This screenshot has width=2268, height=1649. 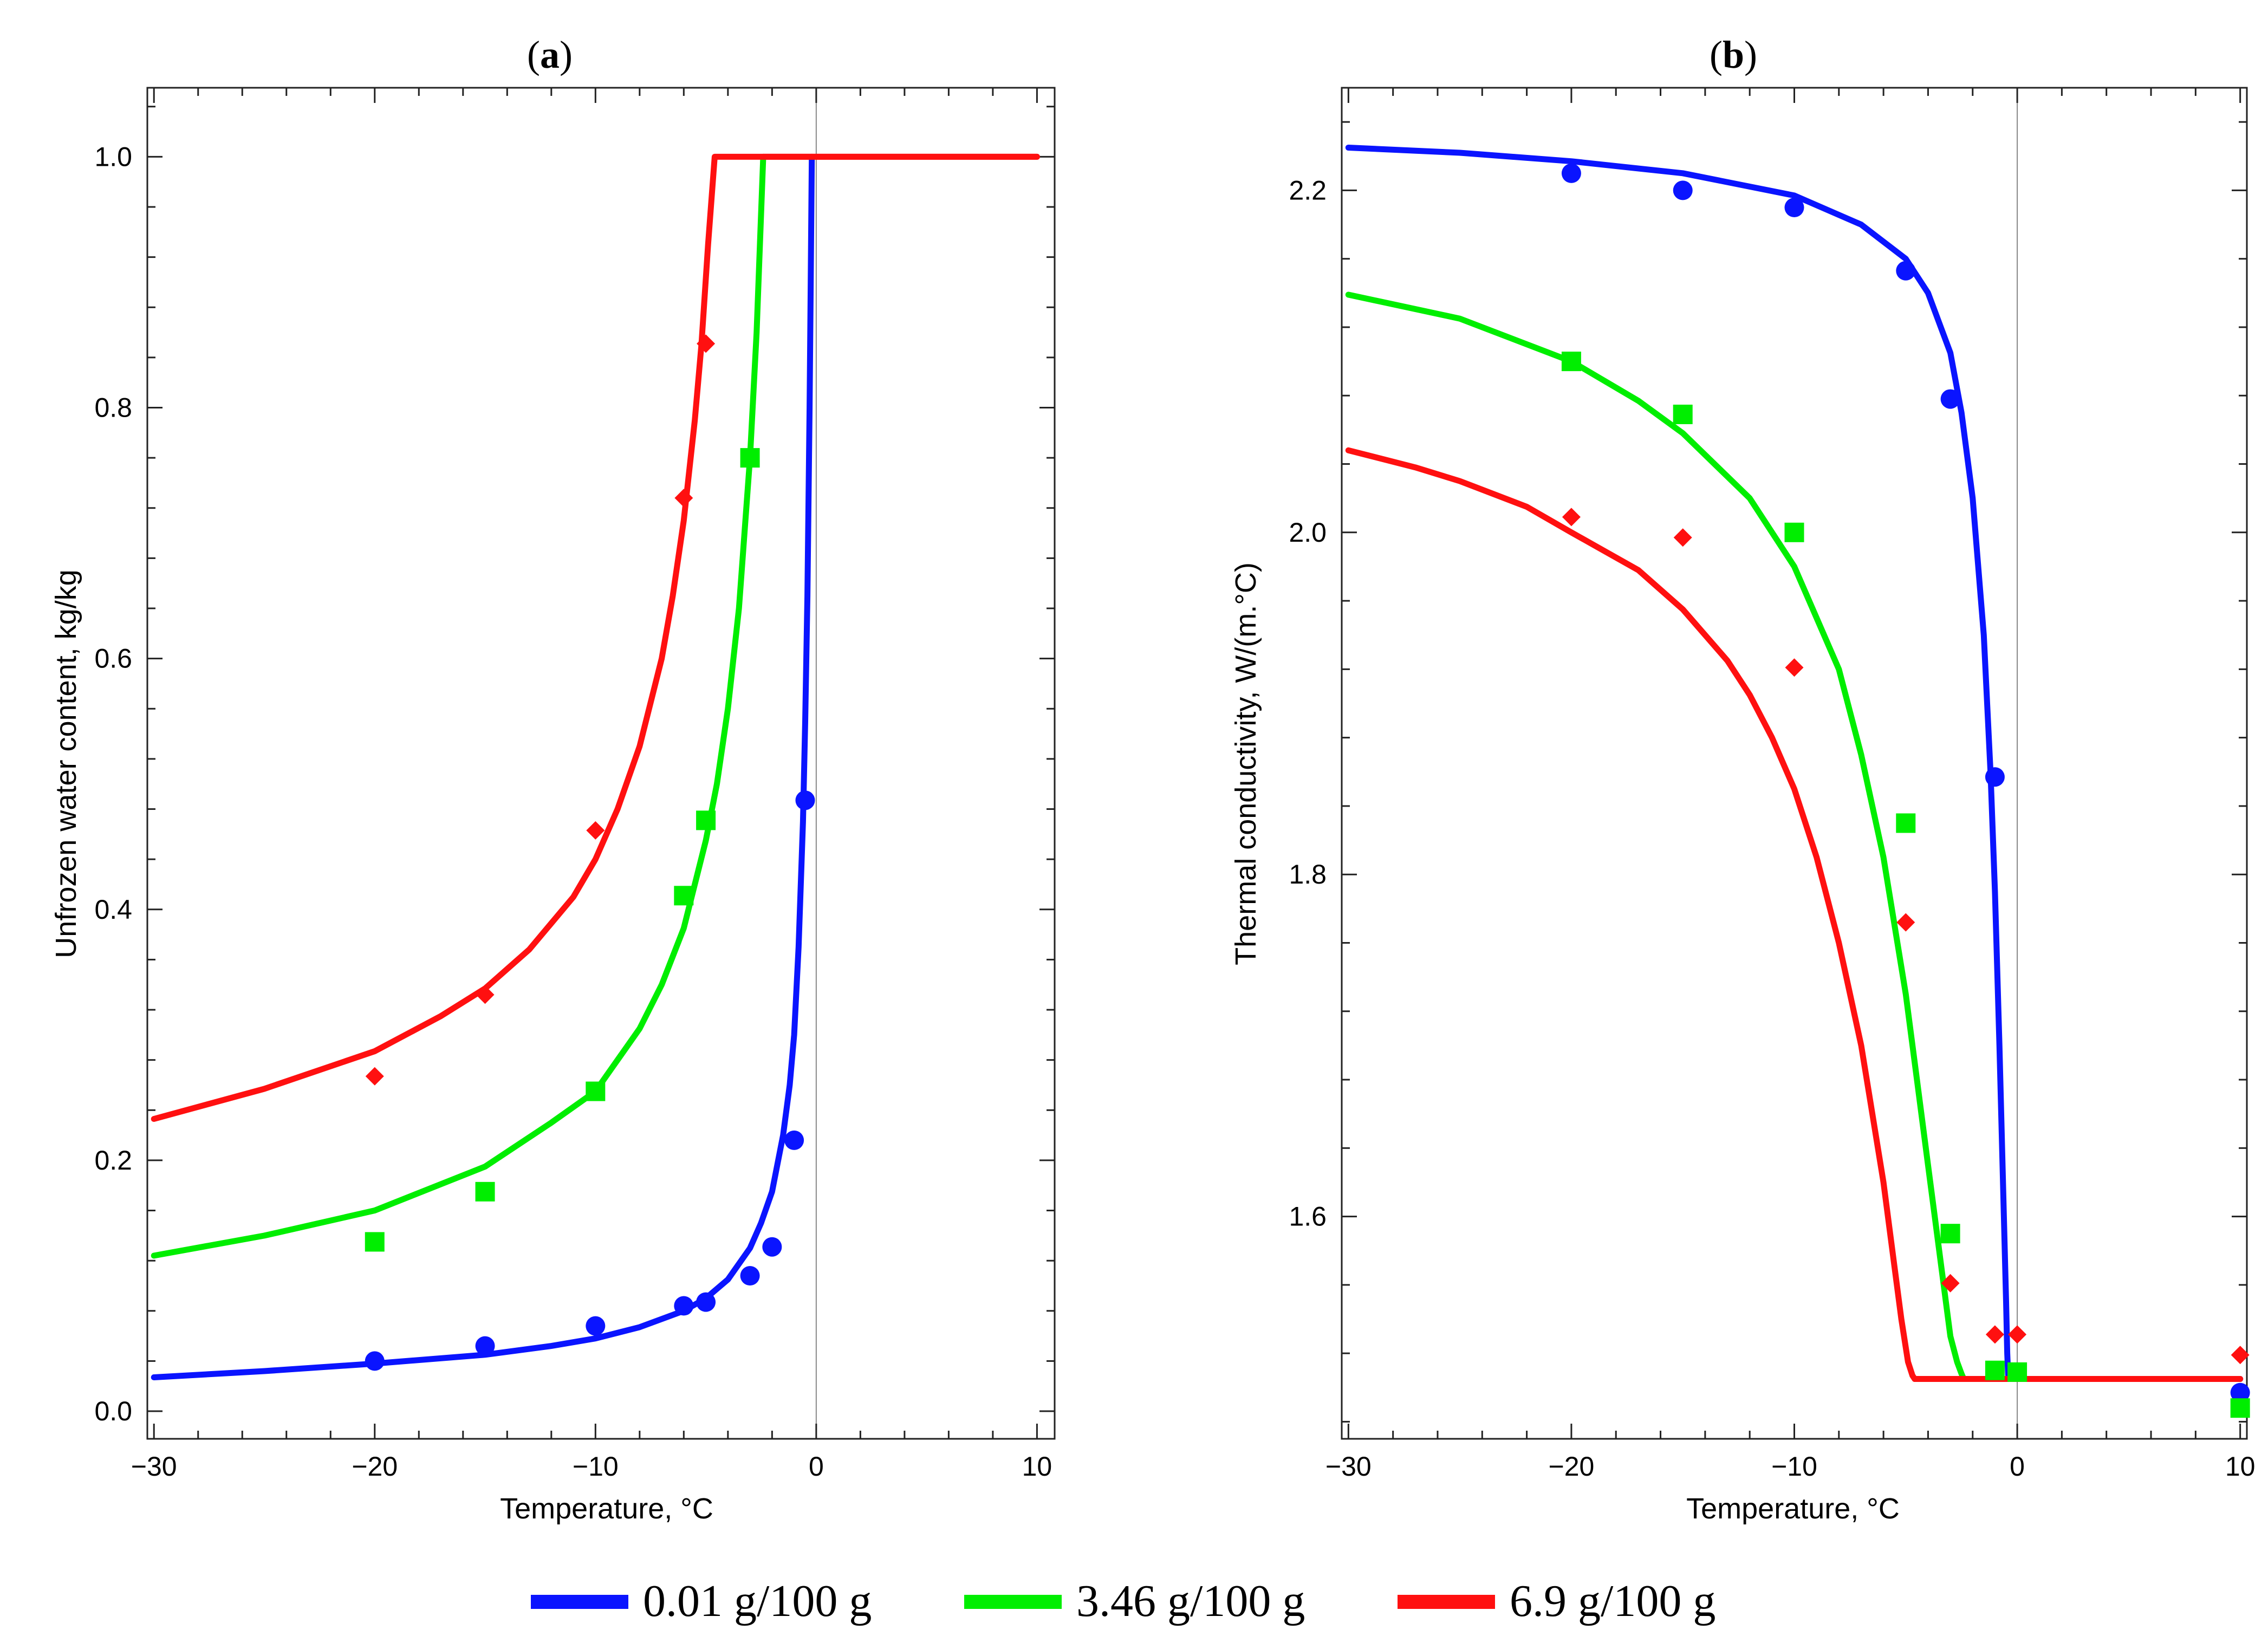 I want to click on y-tick-label: 1.6, so click(x=1308, y=1217).